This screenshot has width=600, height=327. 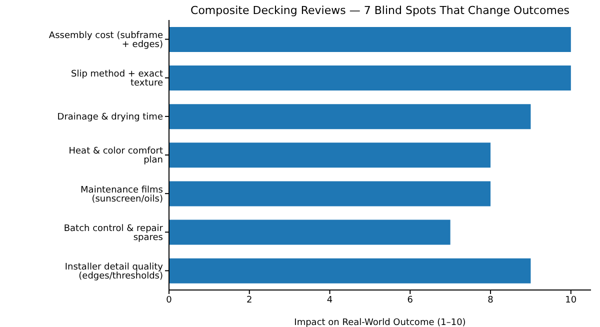 I want to click on y-tick-label: Drainage & drying time, so click(x=110, y=117).